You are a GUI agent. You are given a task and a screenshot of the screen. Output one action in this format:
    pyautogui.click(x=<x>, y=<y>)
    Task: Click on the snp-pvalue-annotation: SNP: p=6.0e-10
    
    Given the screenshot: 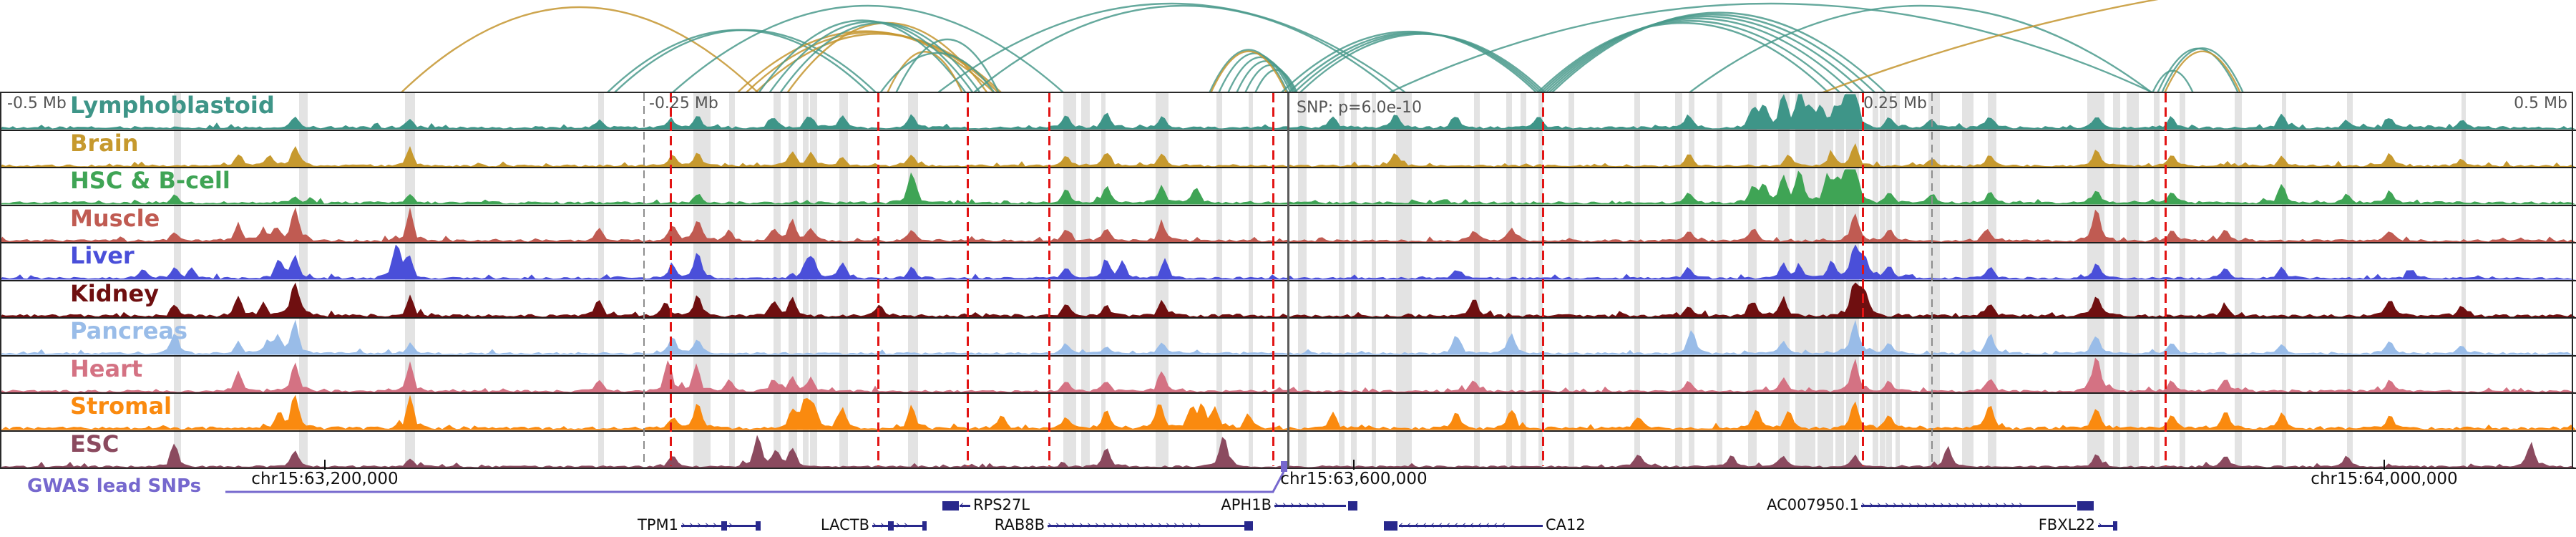 What is the action you would take?
    pyautogui.click(x=1359, y=108)
    